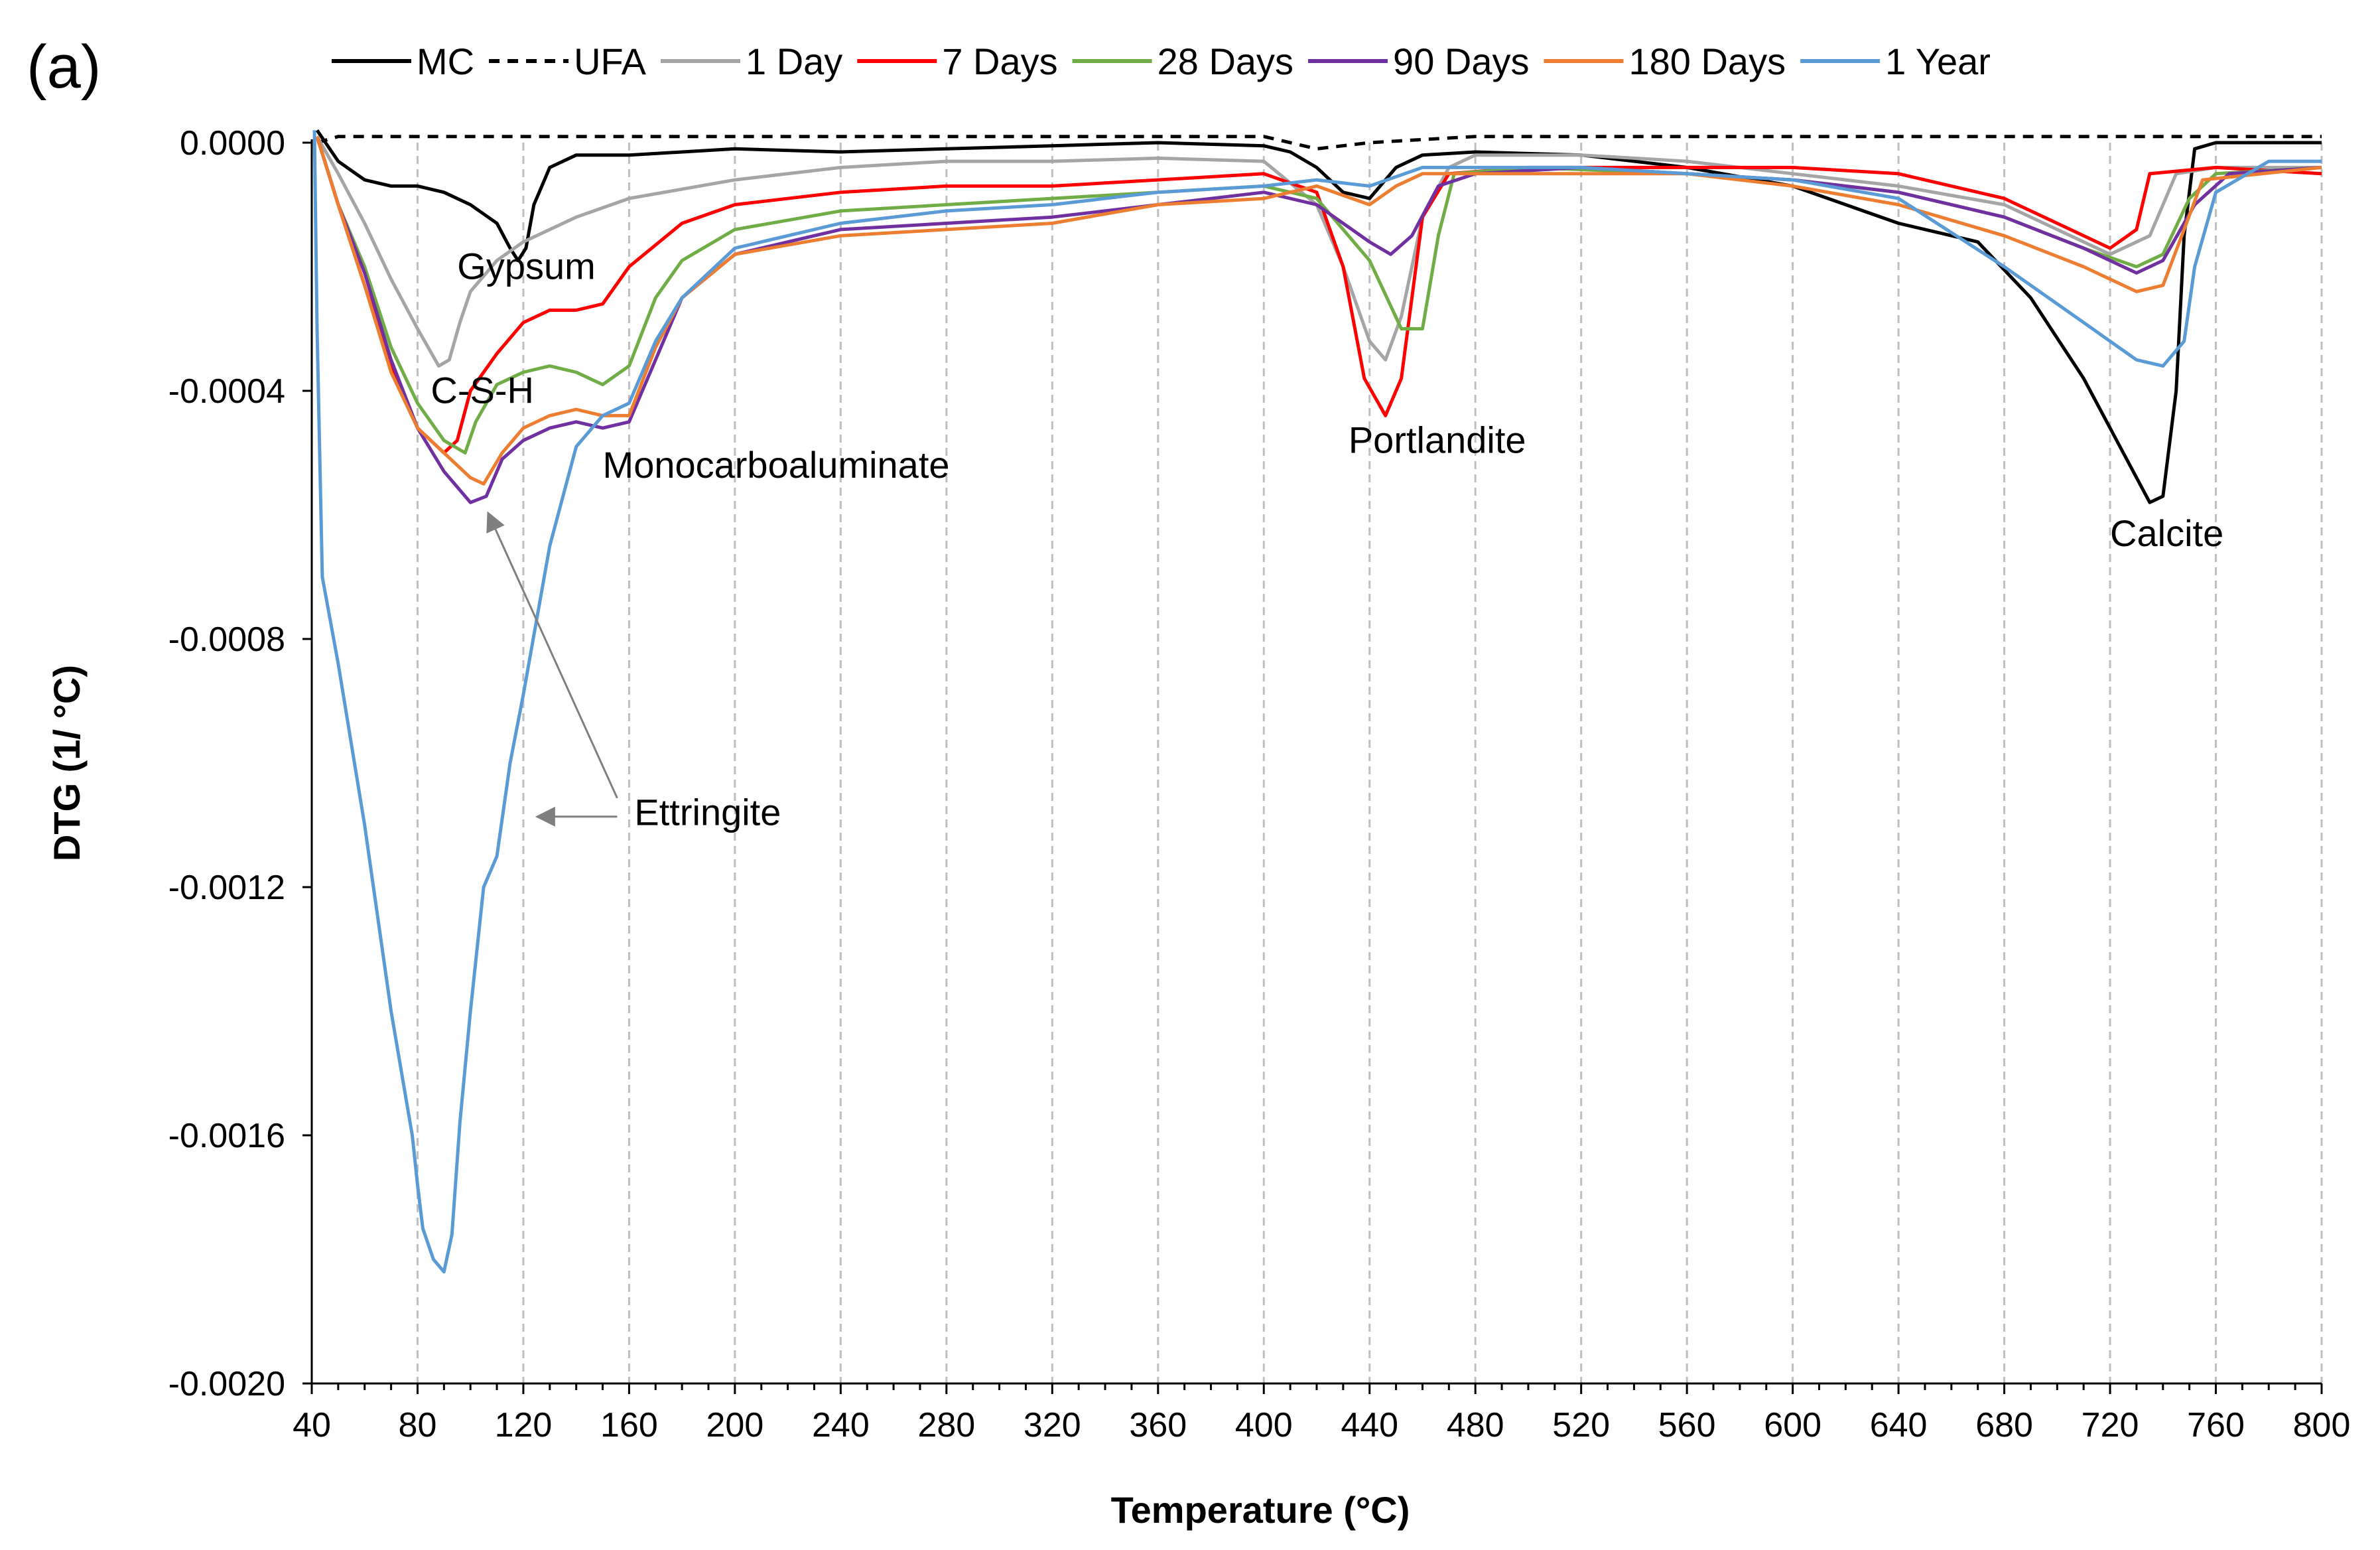  Describe the element at coordinates (1938, 61) in the screenshot. I see `legend-label: 1 Year` at that location.